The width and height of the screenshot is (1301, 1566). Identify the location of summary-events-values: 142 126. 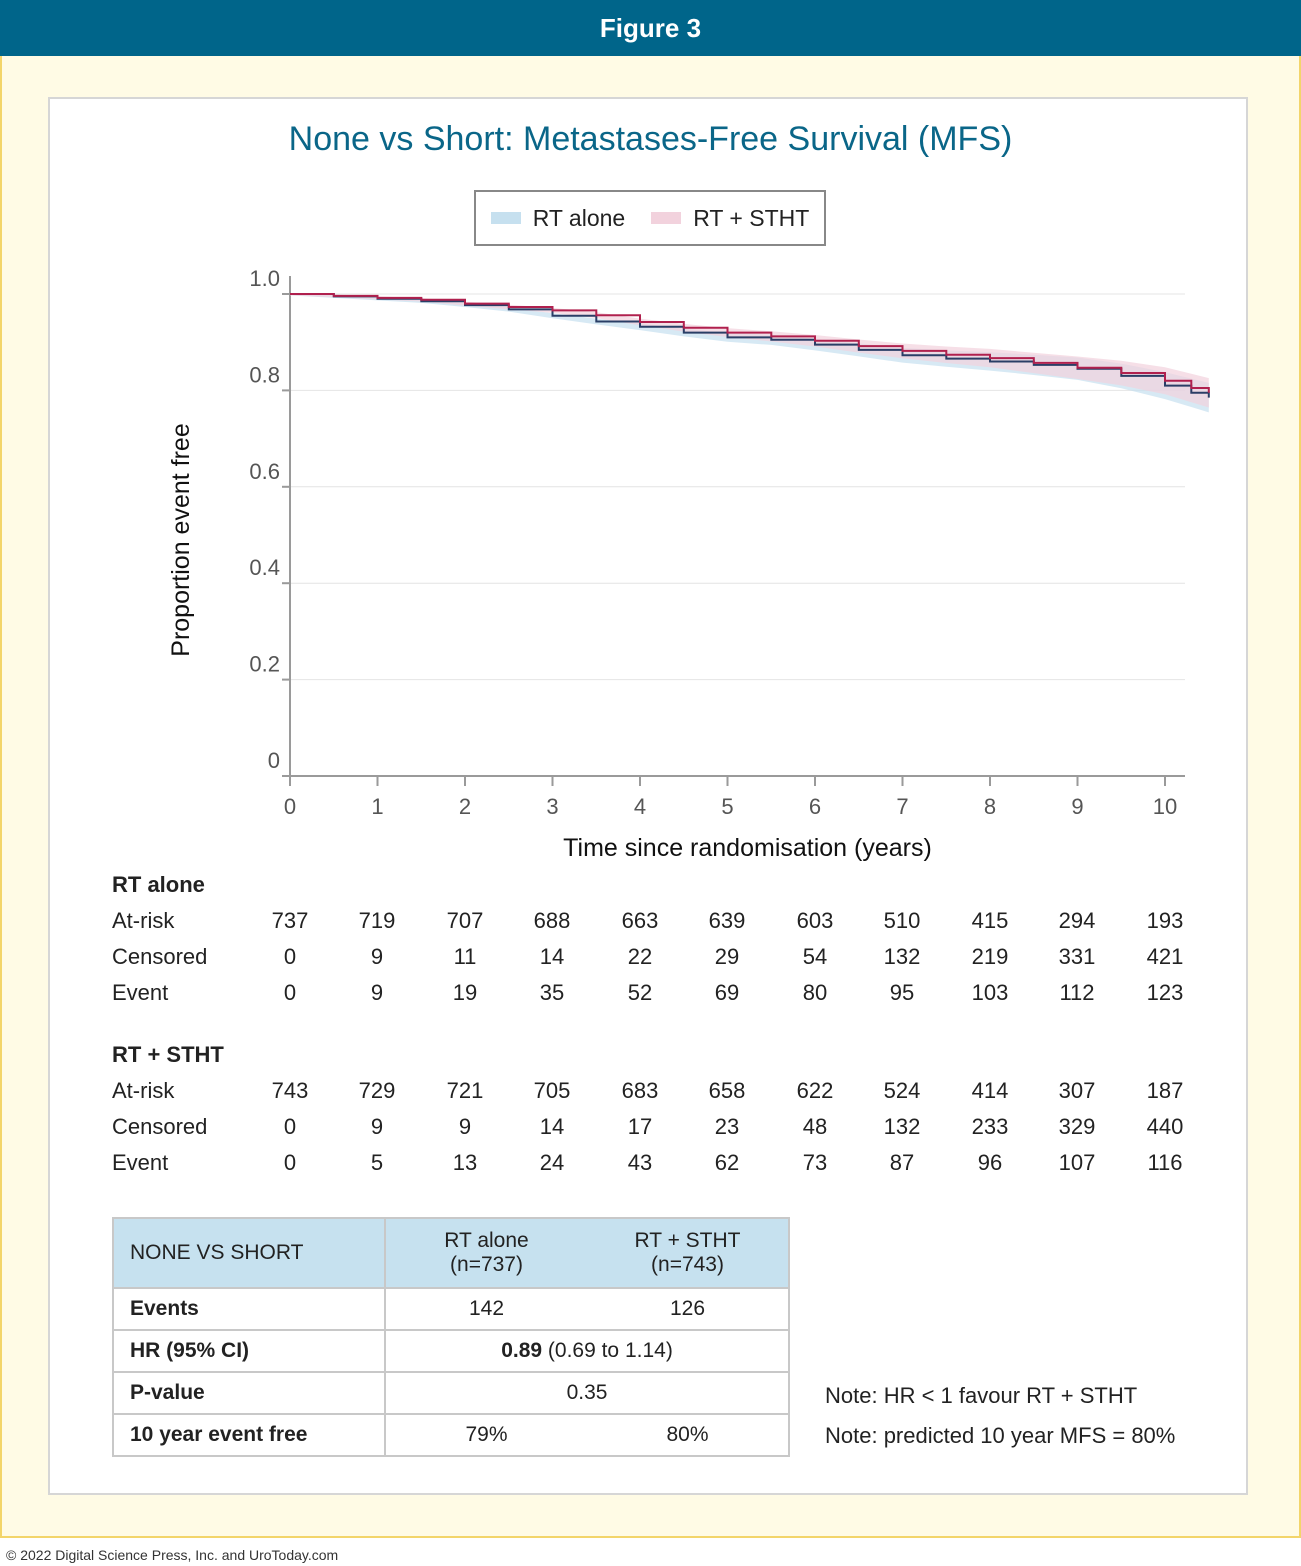
(587, 1309).